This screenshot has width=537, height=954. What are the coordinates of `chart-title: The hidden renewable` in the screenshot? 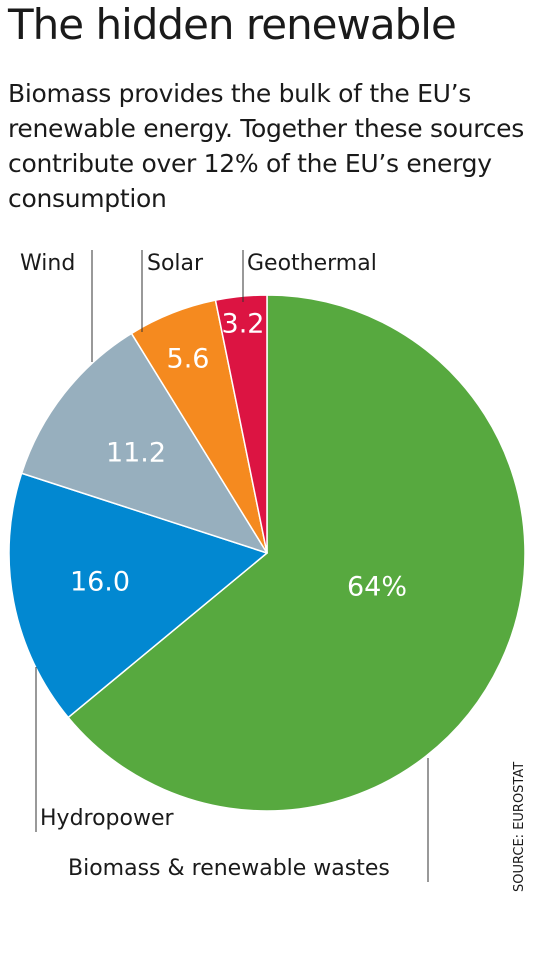 It's located at (232, 24).